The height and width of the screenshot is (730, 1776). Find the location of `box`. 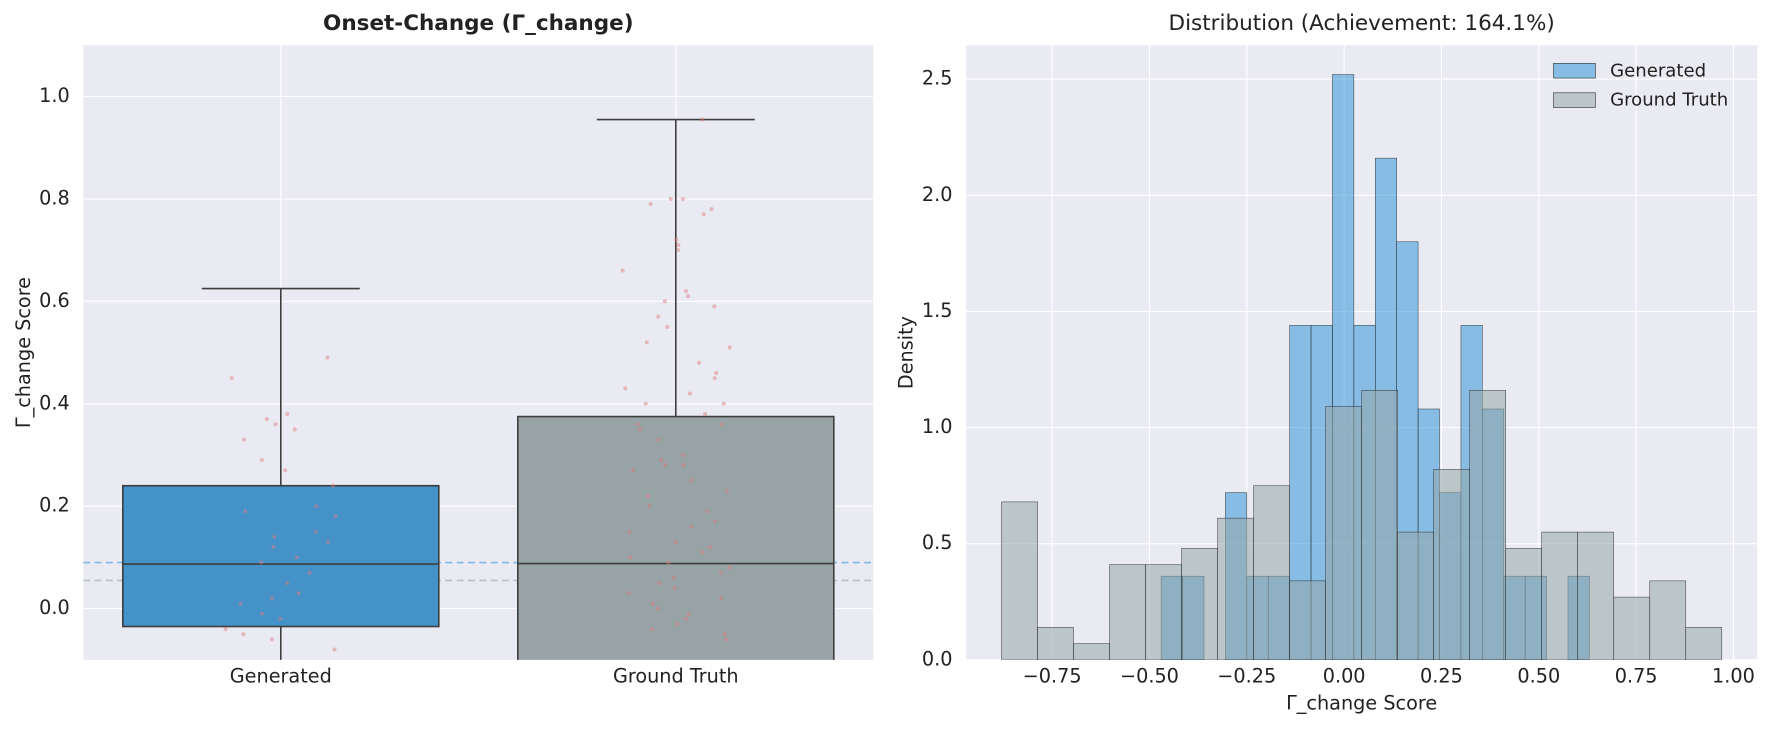

box is located at coordinates (676, 537).